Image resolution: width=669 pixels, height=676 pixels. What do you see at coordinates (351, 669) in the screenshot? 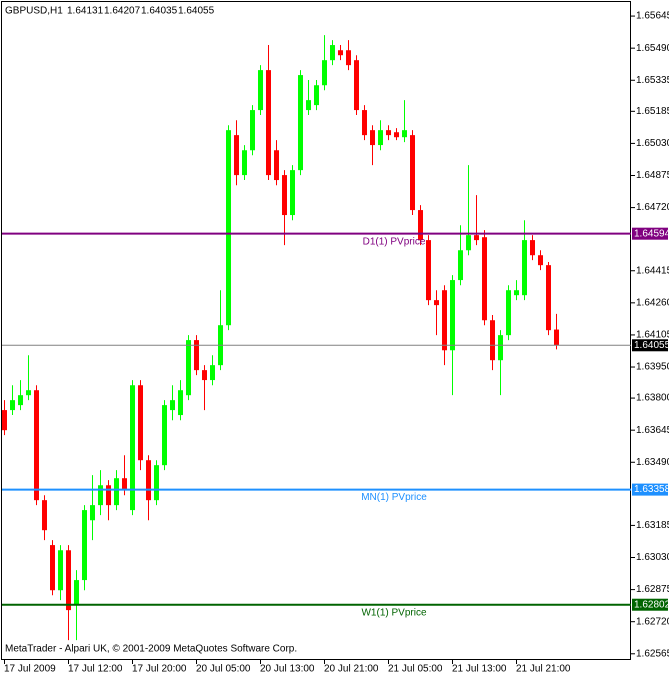
I see `x-tick-label: 20 Jul 21:00` at bounding box center [351, 669].